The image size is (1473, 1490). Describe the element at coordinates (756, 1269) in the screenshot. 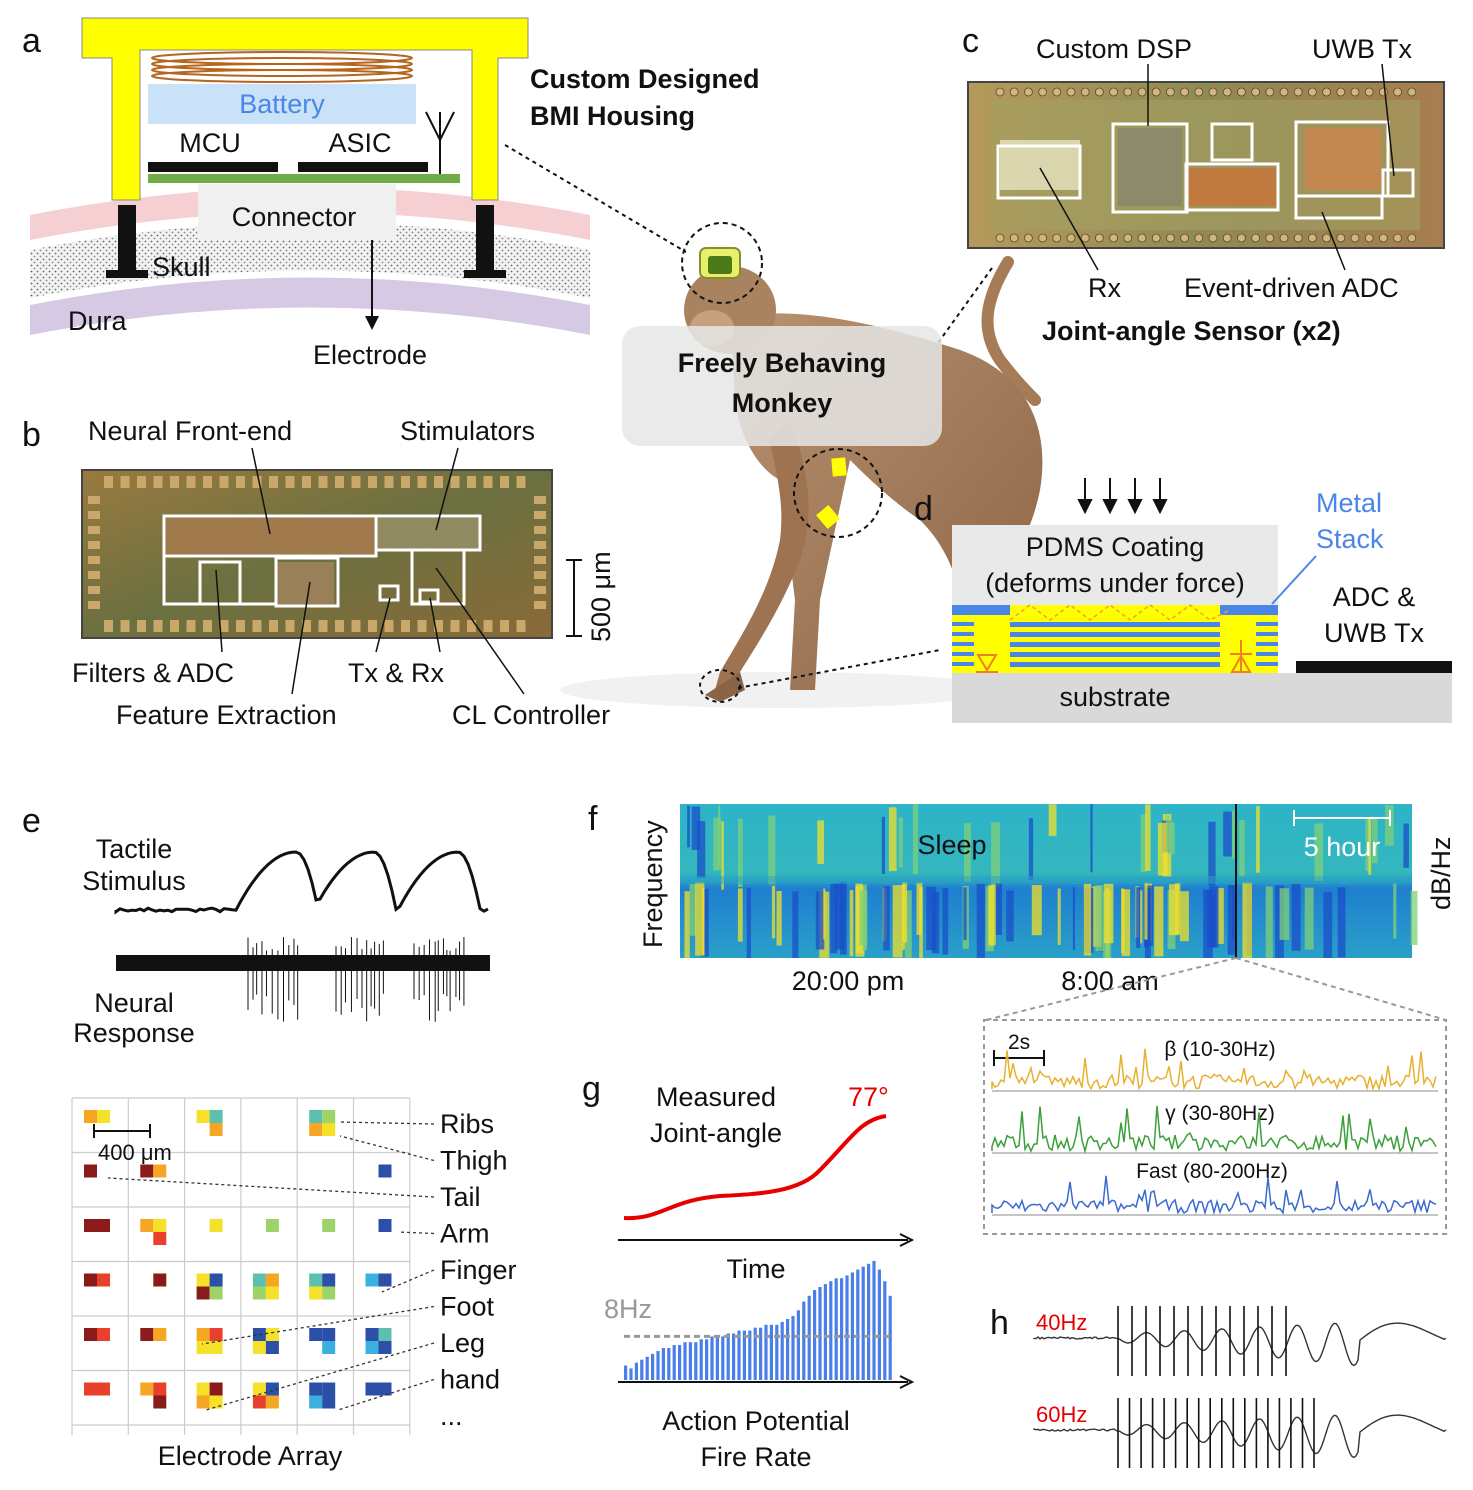

I see `time-axis-label: Time` at that location.